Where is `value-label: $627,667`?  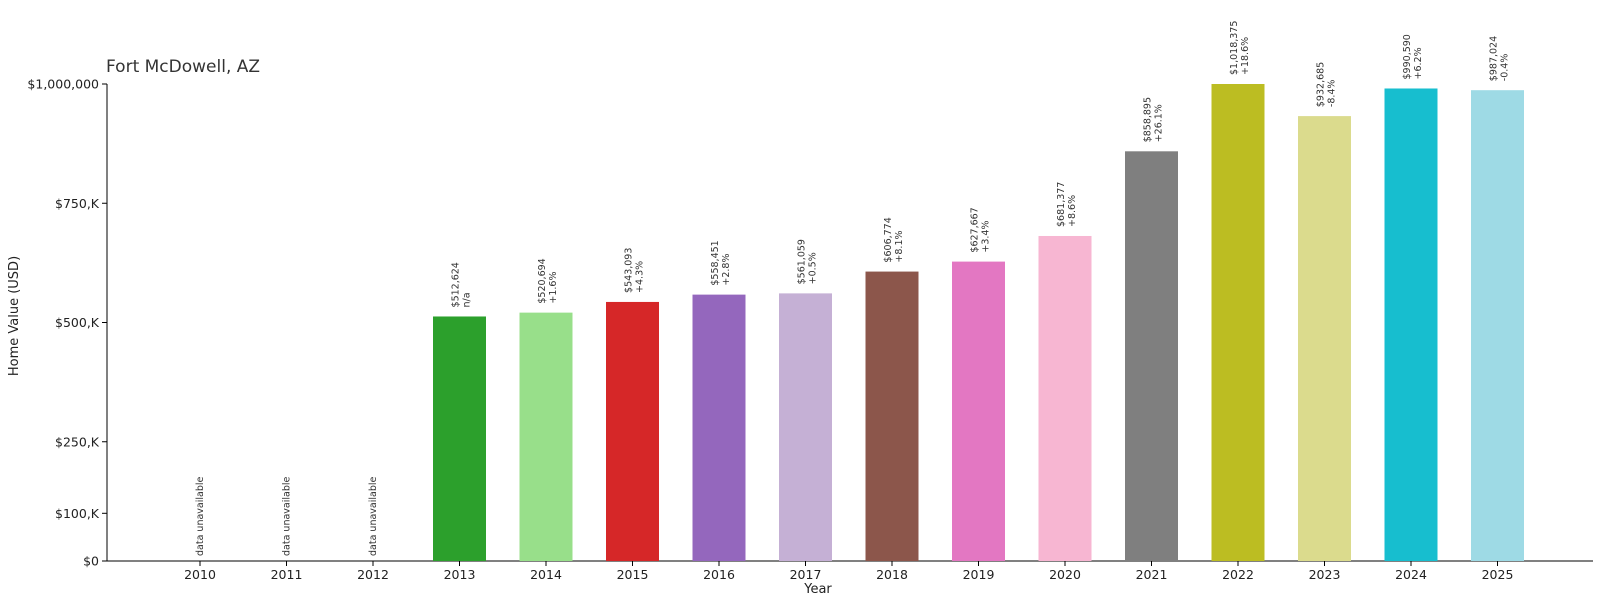
value-label: $627,667 is located at coordinates (975, 229).